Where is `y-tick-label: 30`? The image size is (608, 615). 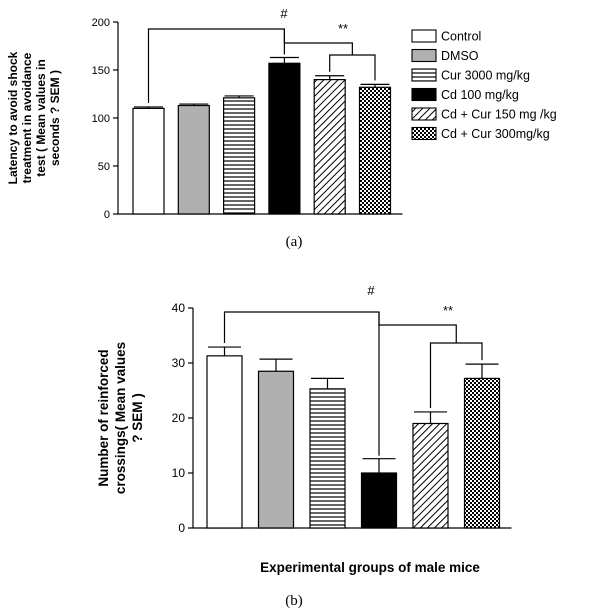 y-tick-label: 30 is located at coordinates (179, 363).